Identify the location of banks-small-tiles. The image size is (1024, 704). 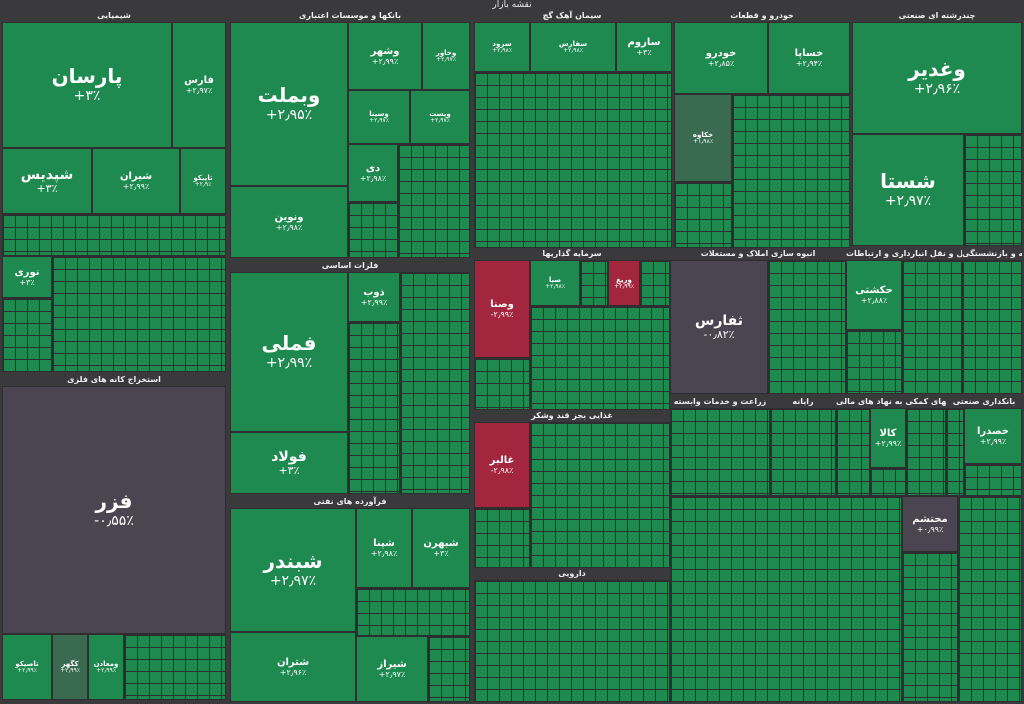
(434, 201).